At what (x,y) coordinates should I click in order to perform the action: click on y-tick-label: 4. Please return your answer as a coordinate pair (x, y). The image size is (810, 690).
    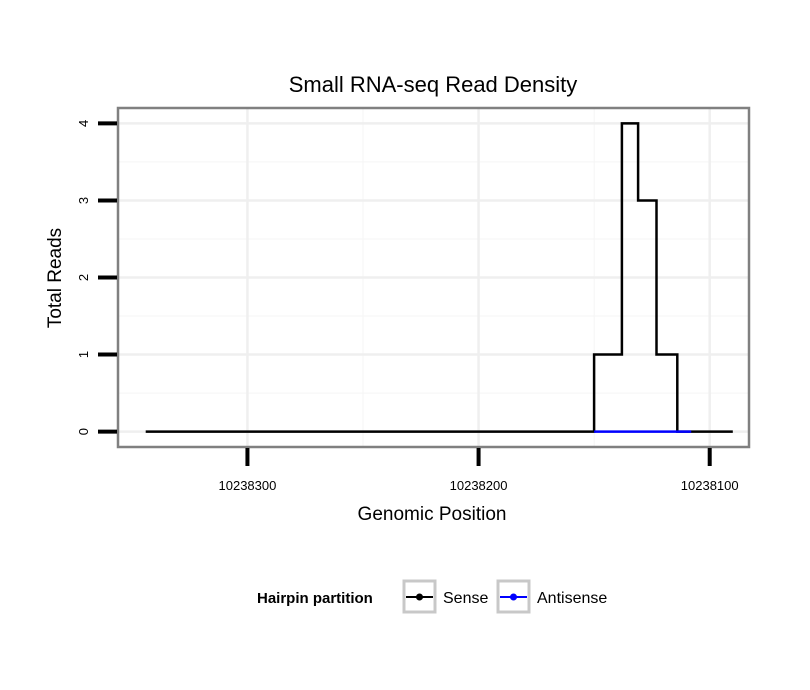
    Looking at the image, I should click on (83, 123).